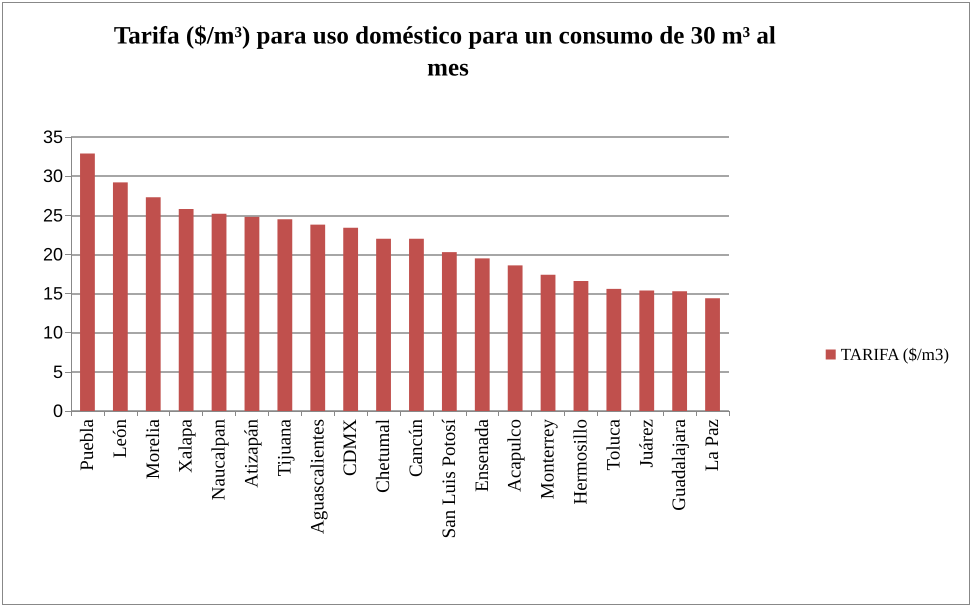  Describe the element at coordinates (219, 459) in the screenshot. I see `x-tick-label: Naucalpan` at that location.